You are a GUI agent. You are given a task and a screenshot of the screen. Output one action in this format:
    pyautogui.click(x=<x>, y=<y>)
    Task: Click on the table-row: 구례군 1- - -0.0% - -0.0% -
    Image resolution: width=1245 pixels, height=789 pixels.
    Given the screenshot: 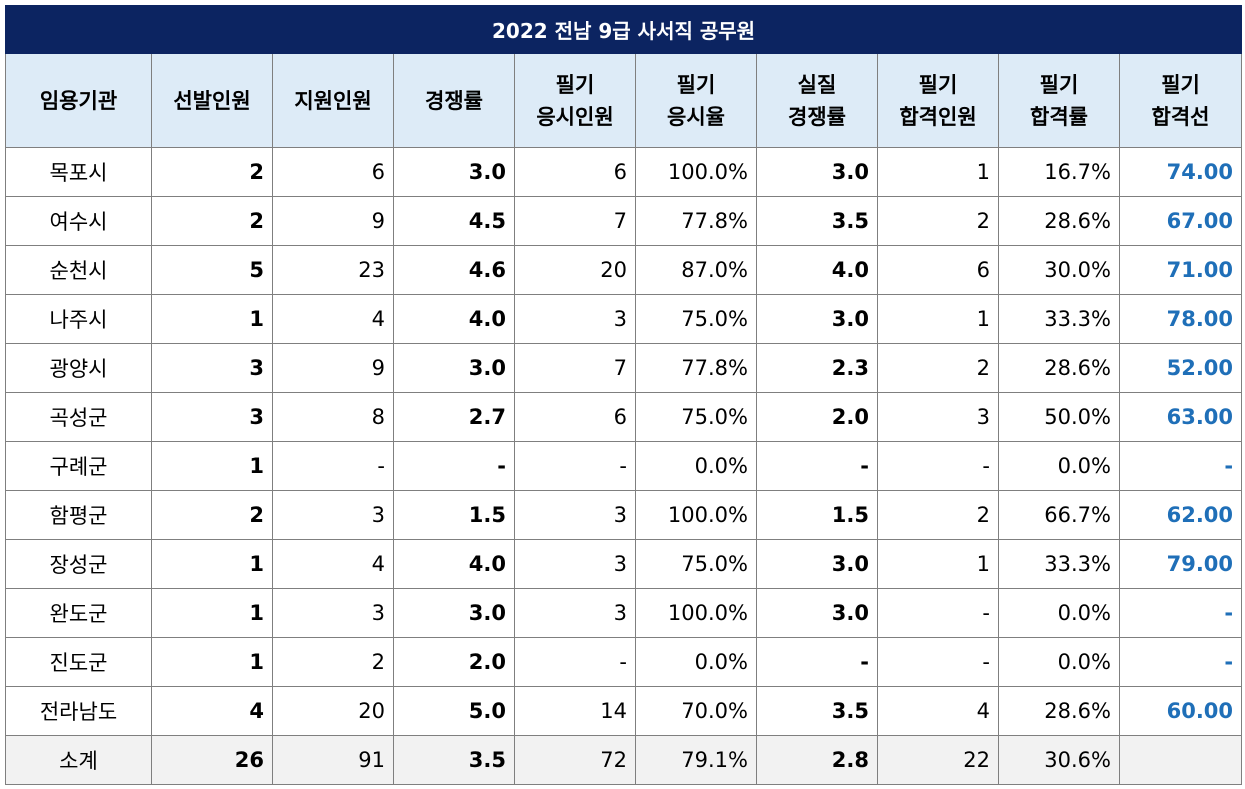 What is the action you would take?
    pyautogui.click(x=624, y=466)
    